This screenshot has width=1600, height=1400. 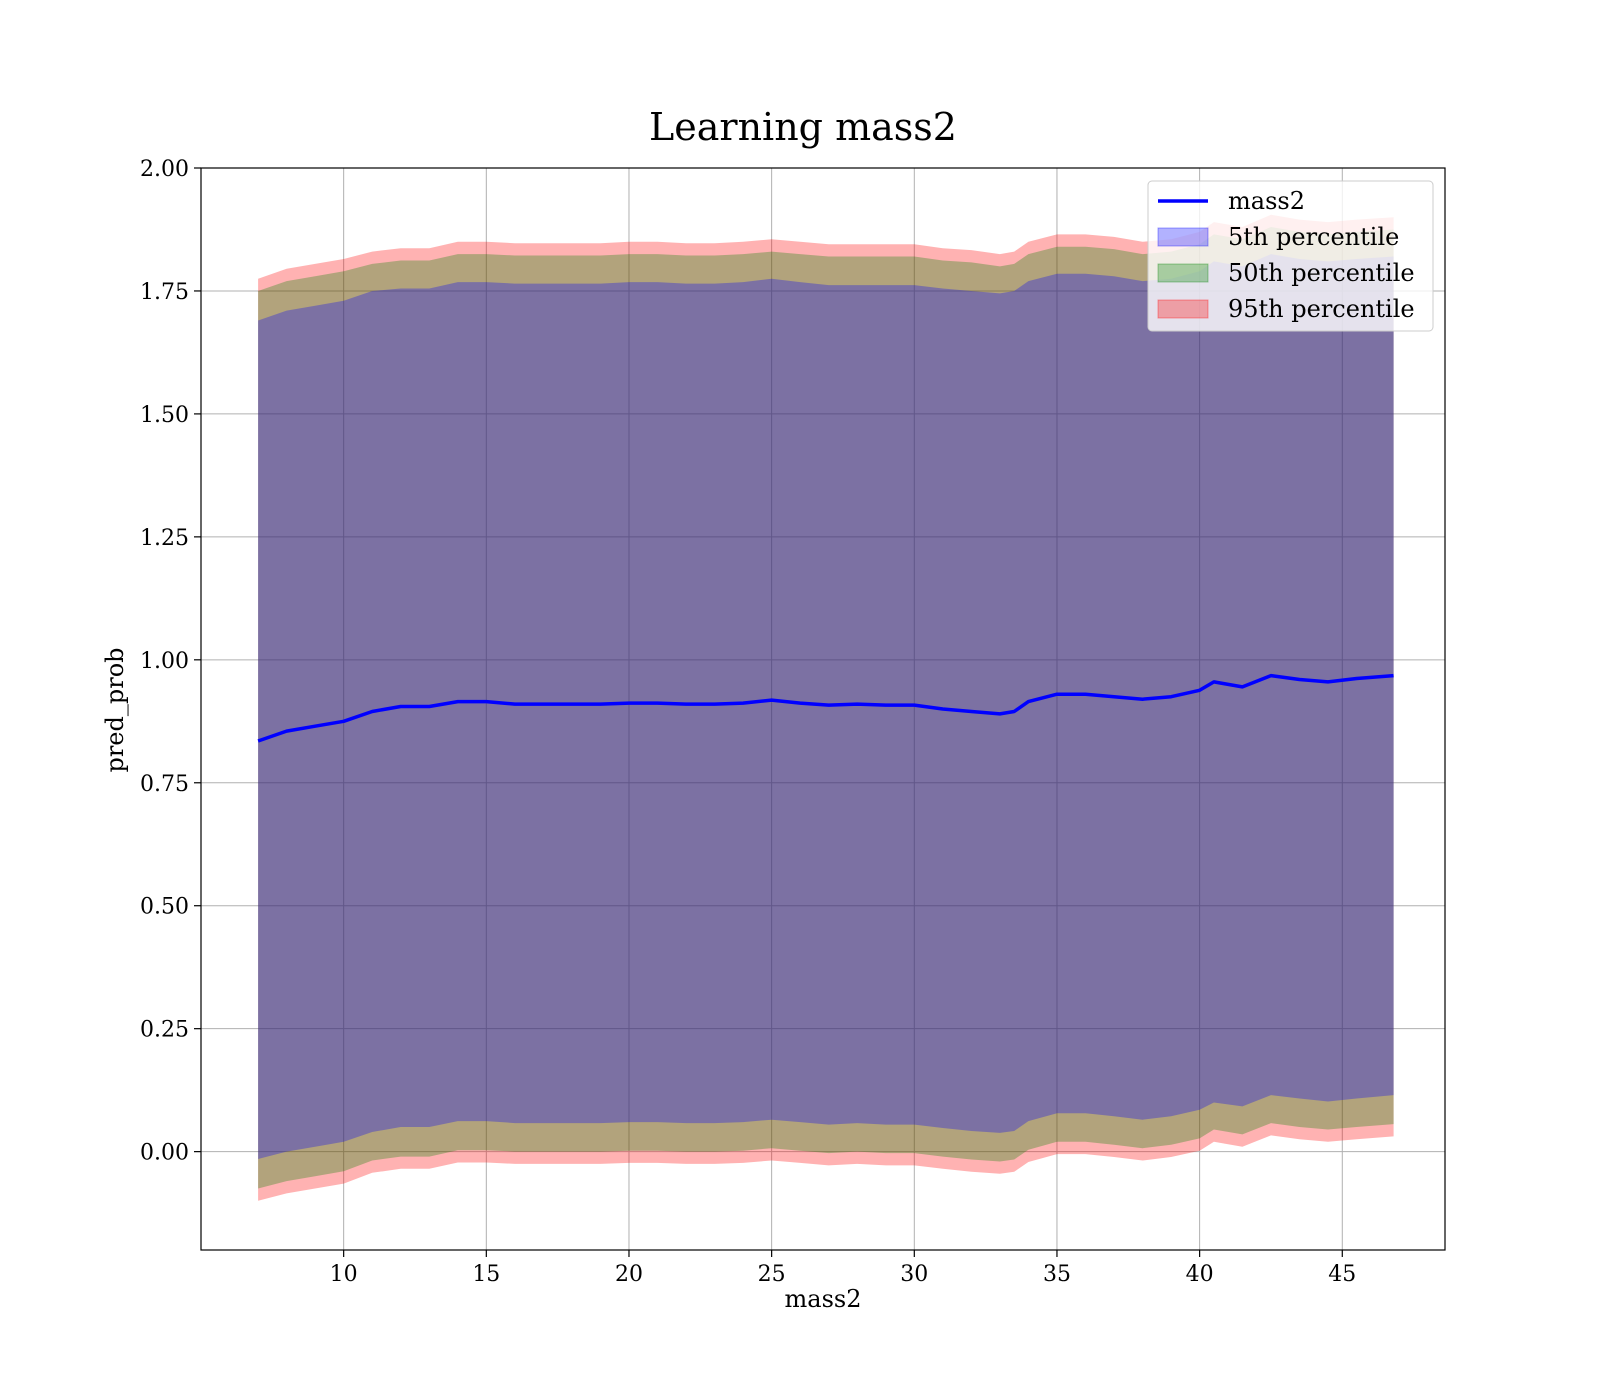 I want to click on legend-box, so click(x=1290, y=256).